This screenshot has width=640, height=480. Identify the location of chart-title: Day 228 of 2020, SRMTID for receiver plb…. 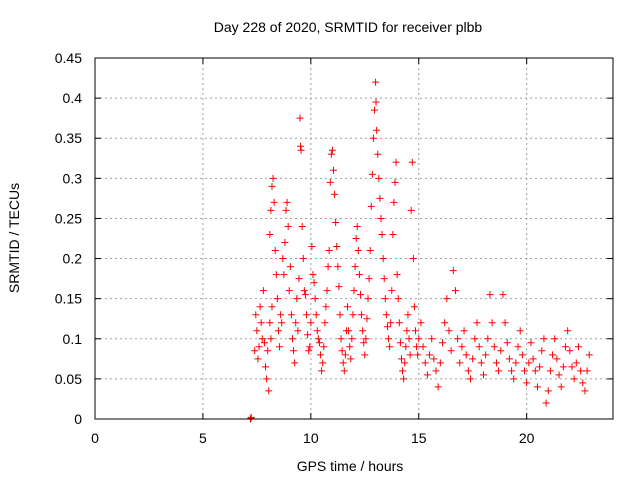
(348, 27).